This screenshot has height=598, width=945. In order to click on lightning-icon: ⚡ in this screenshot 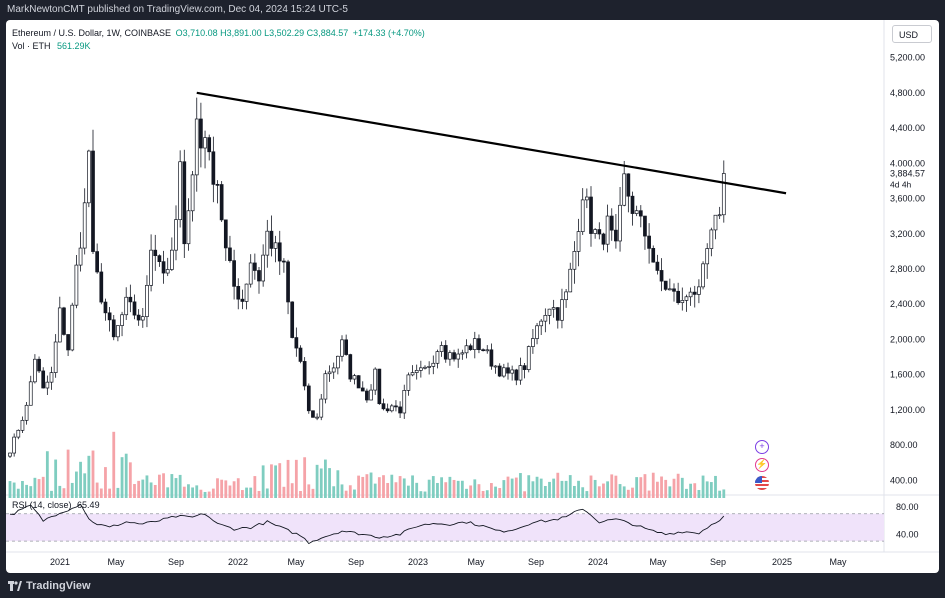, I will do `click(762, 465)`.